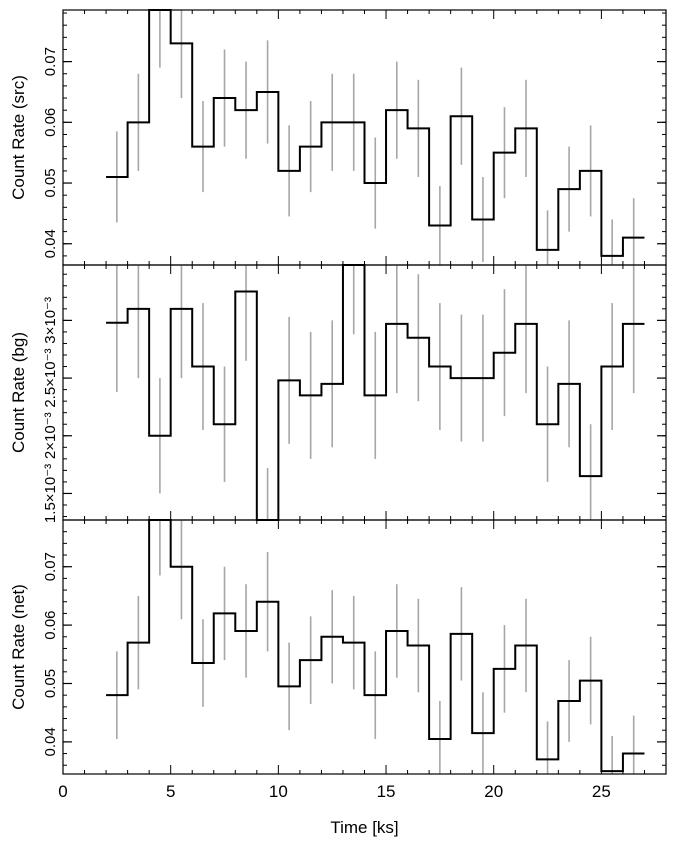  I want to click on y-tick-label: 1.5×10⁻³, so click(50, 493).